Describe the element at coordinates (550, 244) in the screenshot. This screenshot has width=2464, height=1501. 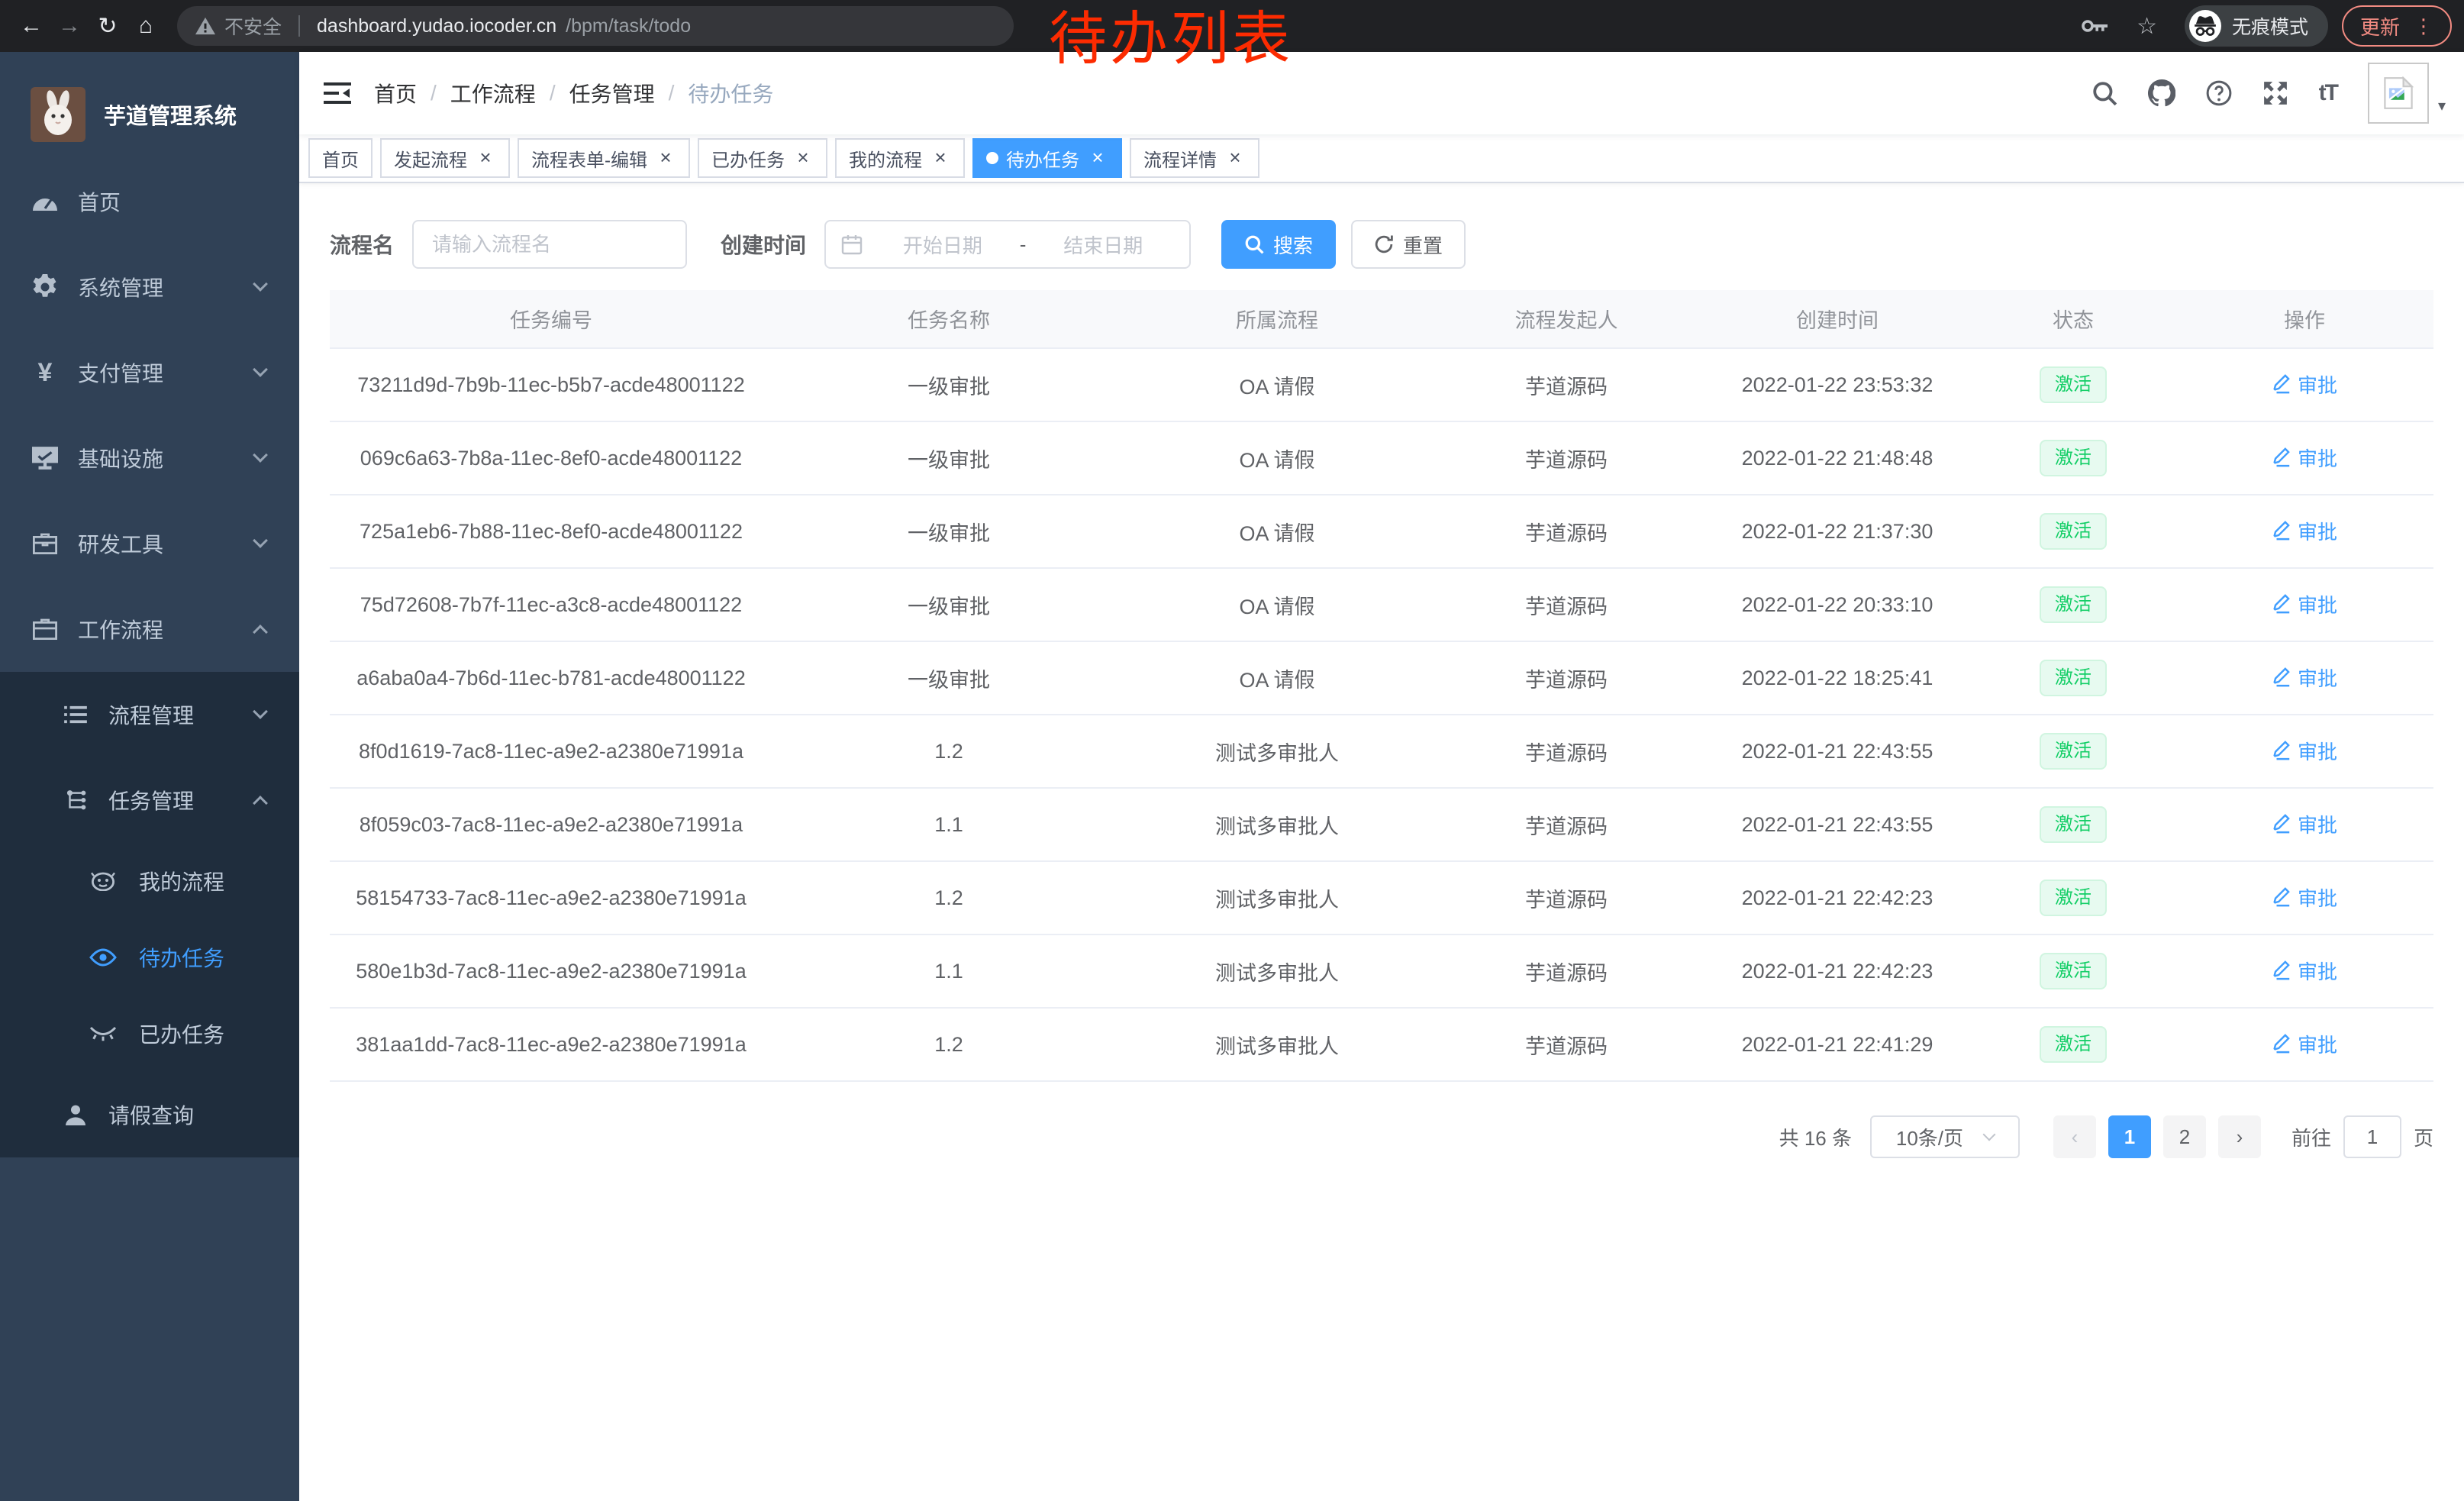
I see `process-name-input` at that location.